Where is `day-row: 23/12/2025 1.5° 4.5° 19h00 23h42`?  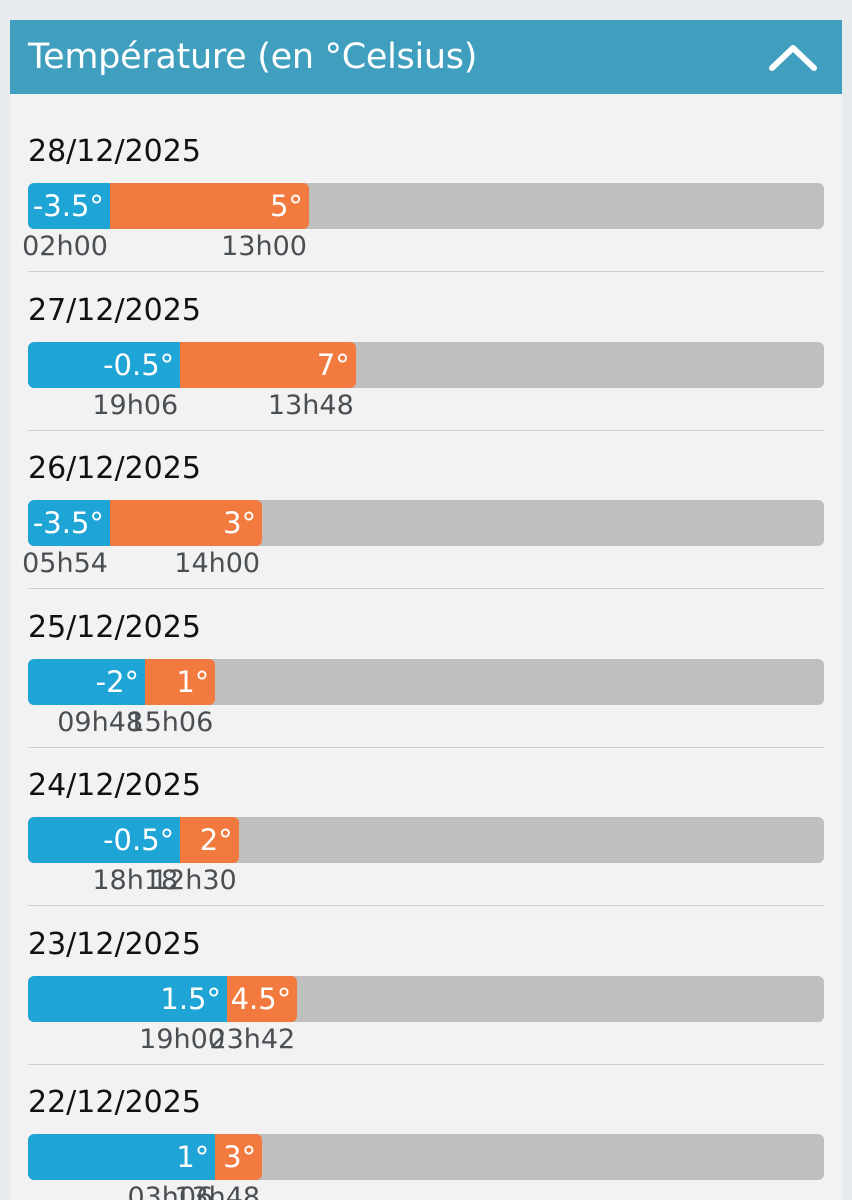
day-row: 23/12/2025 1.5° 4.5° 19h00 23h42 is located at coordinates (426, 986).